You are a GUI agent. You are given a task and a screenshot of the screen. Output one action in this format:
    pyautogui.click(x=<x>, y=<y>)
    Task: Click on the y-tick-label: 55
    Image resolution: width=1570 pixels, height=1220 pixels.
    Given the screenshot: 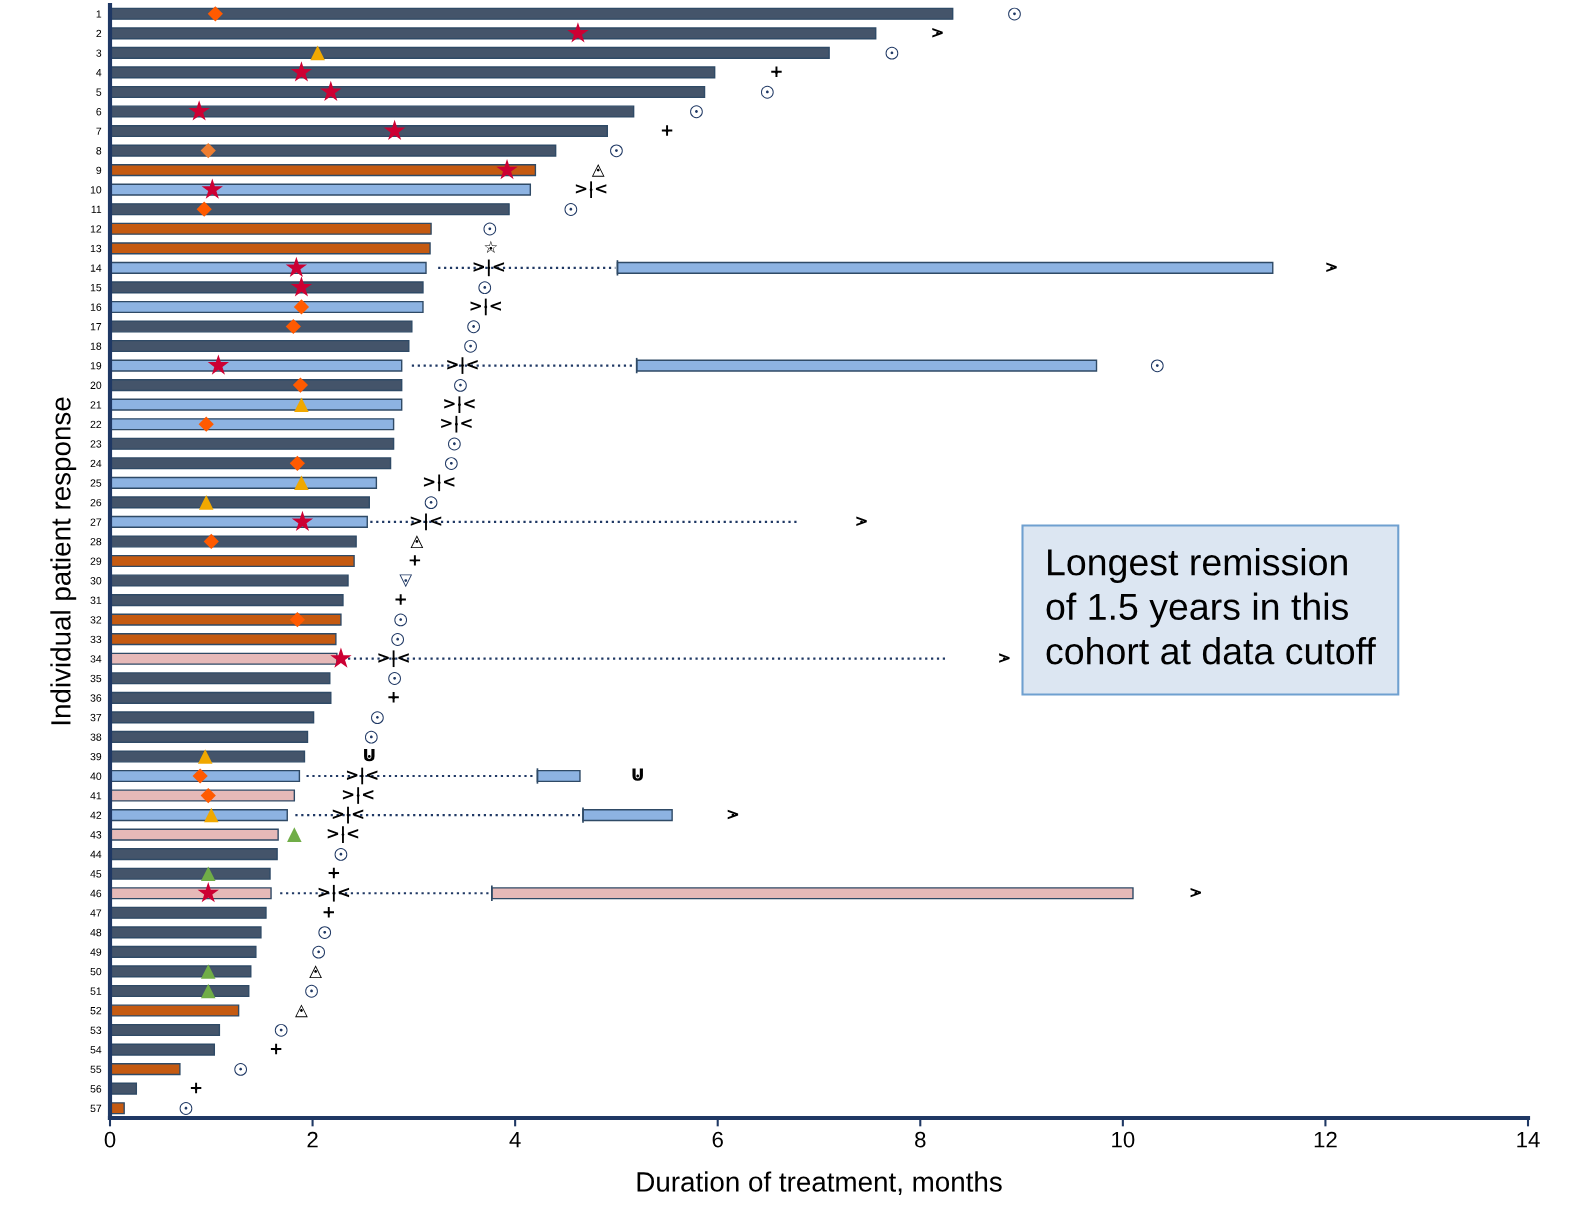 What is the action you would take?
    pyautogui.click(x=96, y=1069)
    